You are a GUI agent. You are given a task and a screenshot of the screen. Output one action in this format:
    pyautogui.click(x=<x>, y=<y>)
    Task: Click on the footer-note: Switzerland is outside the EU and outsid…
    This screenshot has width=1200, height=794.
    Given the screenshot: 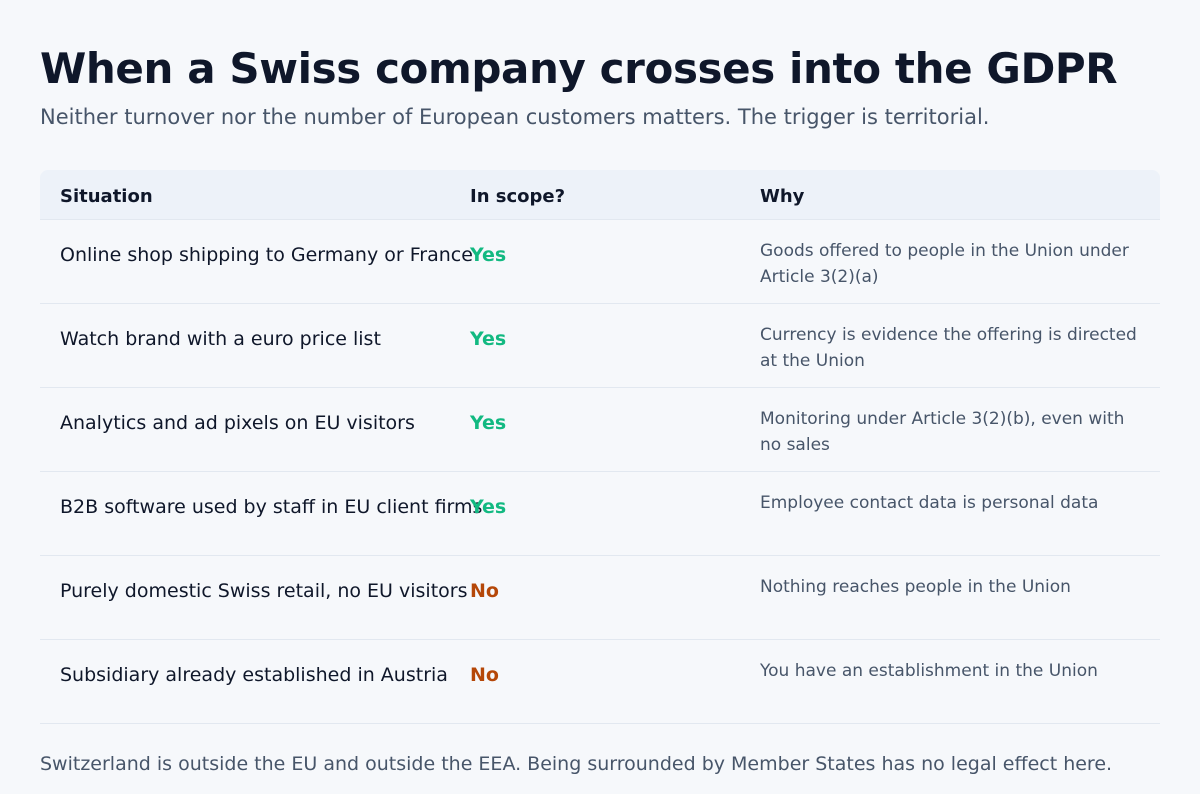 What is the action you would take?
    pyautogui.click(x=576, y=764)
    